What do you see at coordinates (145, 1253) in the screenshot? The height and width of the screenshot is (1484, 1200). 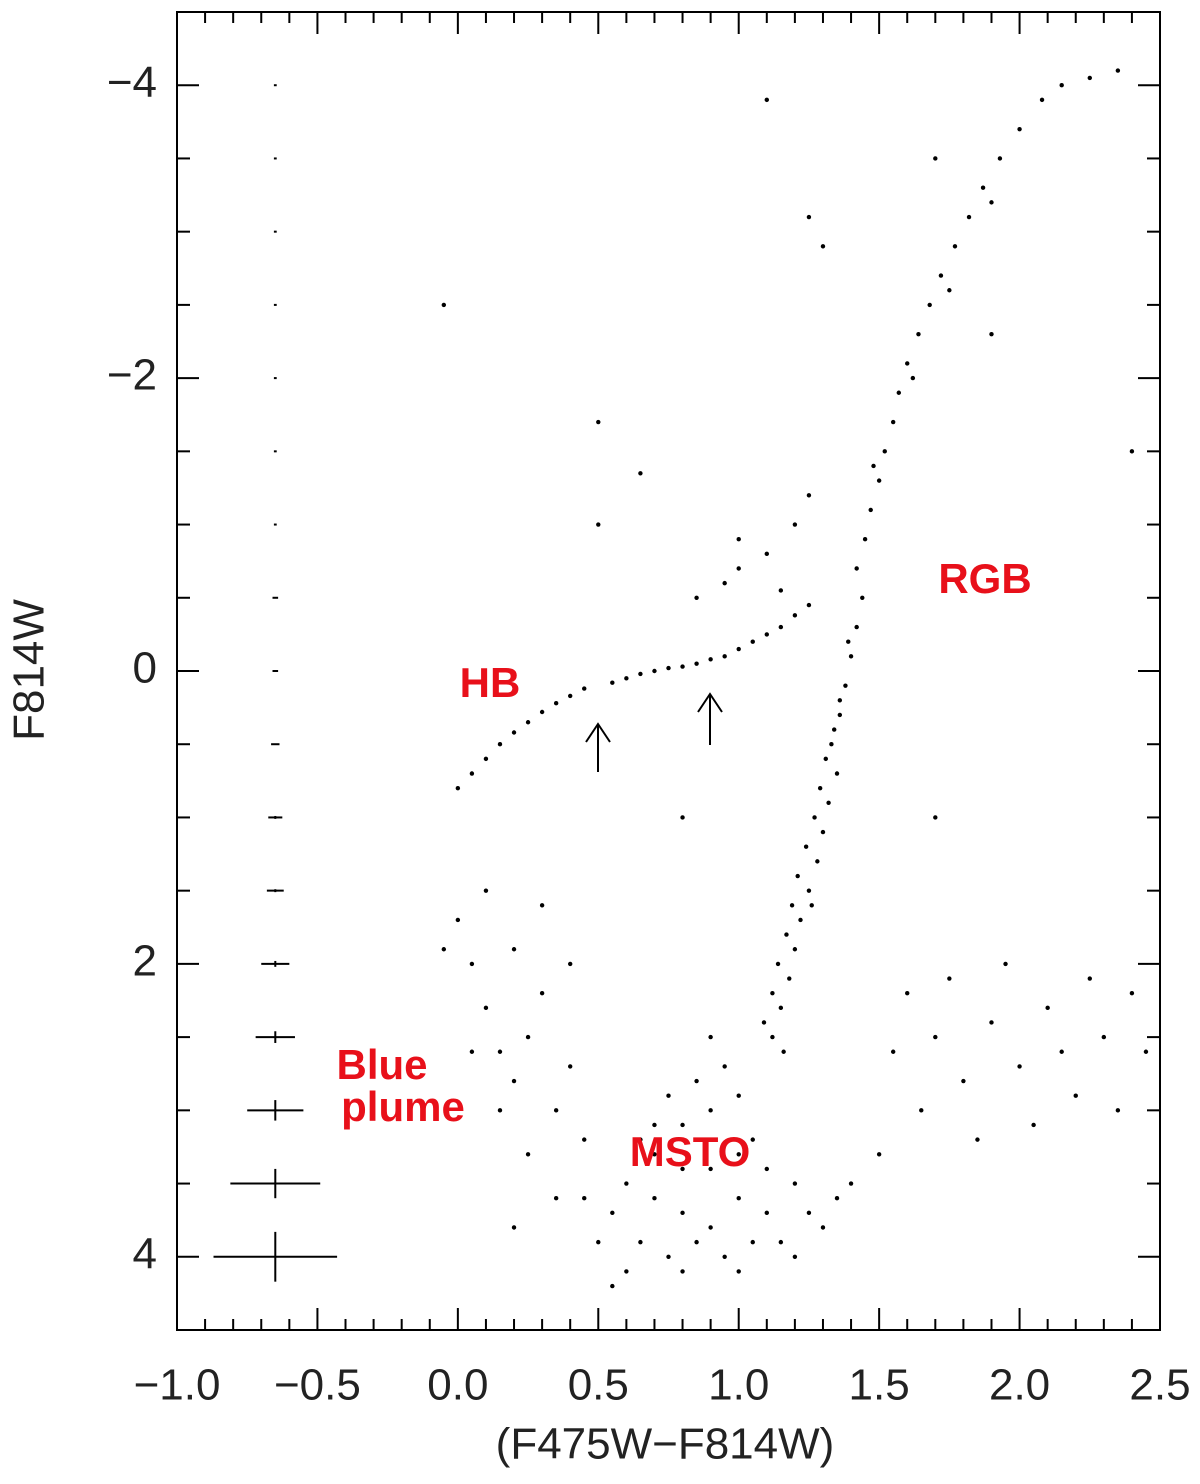 I see `y-tick-label: 4` at bounding box center [145, 1253].